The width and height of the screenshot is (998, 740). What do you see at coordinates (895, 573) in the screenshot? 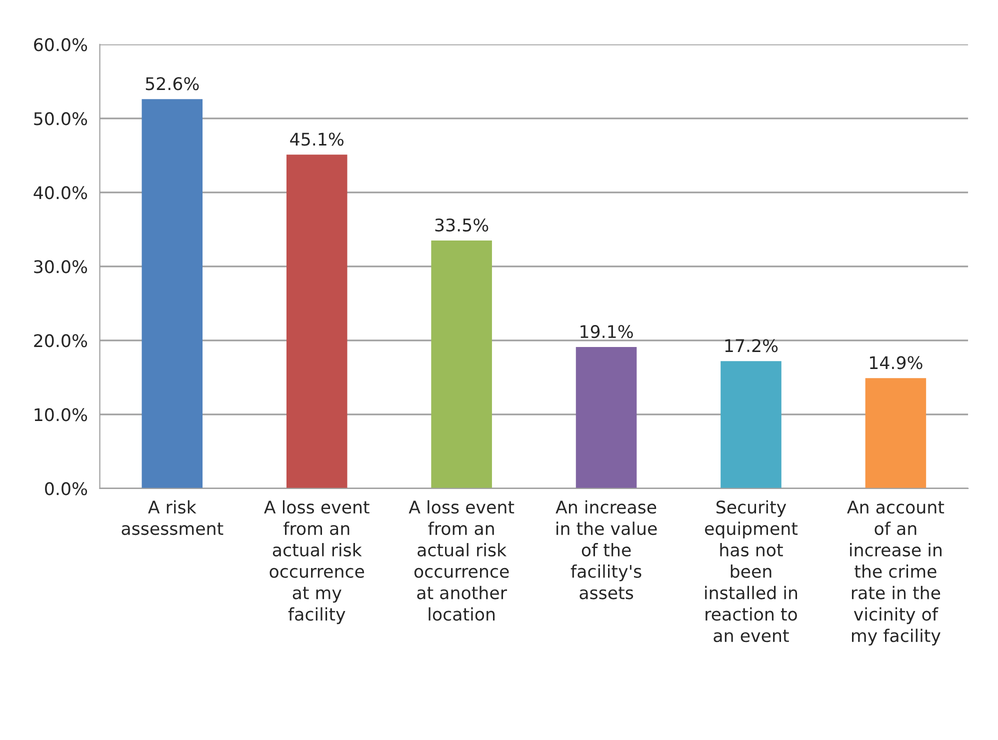
I see `x-tick-label: An account of an increase in the crime rate in the vicinity of my facility` at bounding box center [895, 573].